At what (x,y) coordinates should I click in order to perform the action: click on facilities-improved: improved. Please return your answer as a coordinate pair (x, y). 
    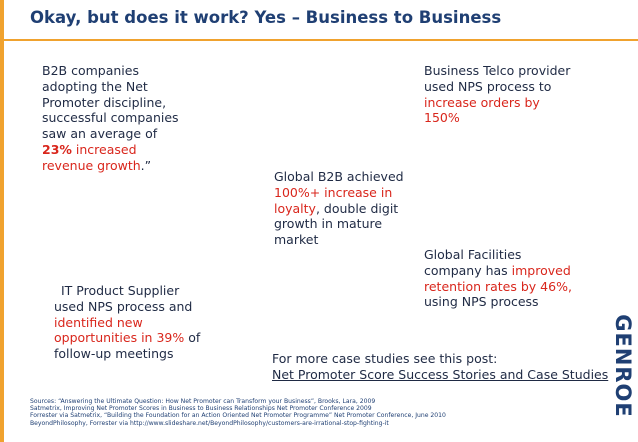
    Looking at the image, I should click on (541, 270).